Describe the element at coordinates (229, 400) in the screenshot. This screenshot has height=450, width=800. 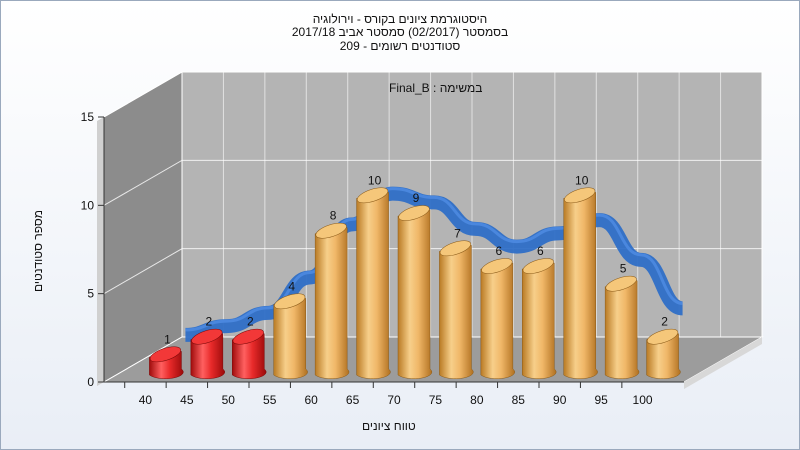
I see `x-tick-label: 50` at that location.